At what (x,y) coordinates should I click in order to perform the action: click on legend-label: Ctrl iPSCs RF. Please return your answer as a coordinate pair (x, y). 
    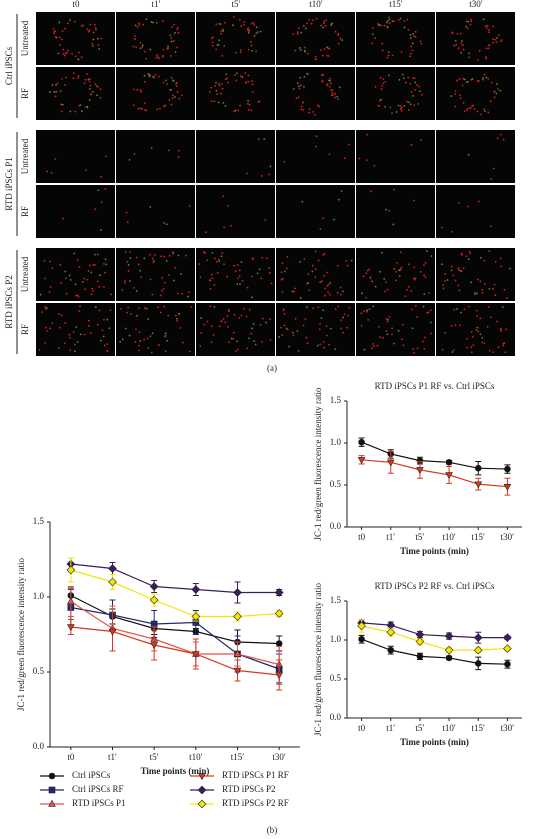
    Looking at the image, I should click on (98, 789).